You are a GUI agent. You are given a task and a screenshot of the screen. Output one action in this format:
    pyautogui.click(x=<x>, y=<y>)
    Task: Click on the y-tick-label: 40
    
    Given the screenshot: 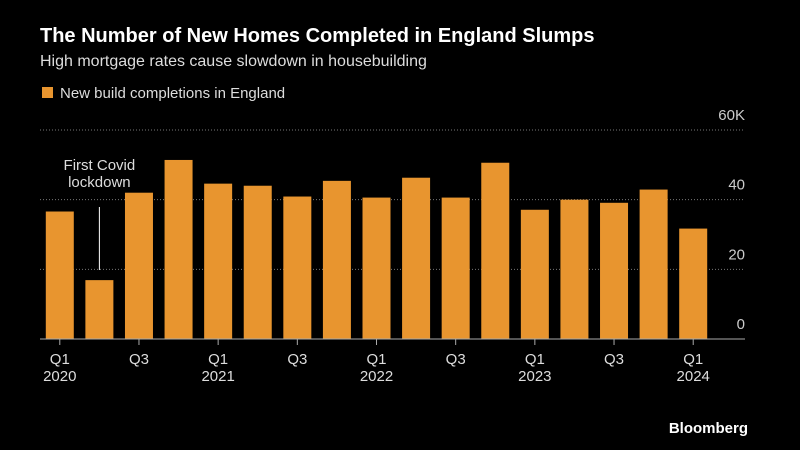 What is the action you would take?
    pyautogui.click(x=736, y=185)
    